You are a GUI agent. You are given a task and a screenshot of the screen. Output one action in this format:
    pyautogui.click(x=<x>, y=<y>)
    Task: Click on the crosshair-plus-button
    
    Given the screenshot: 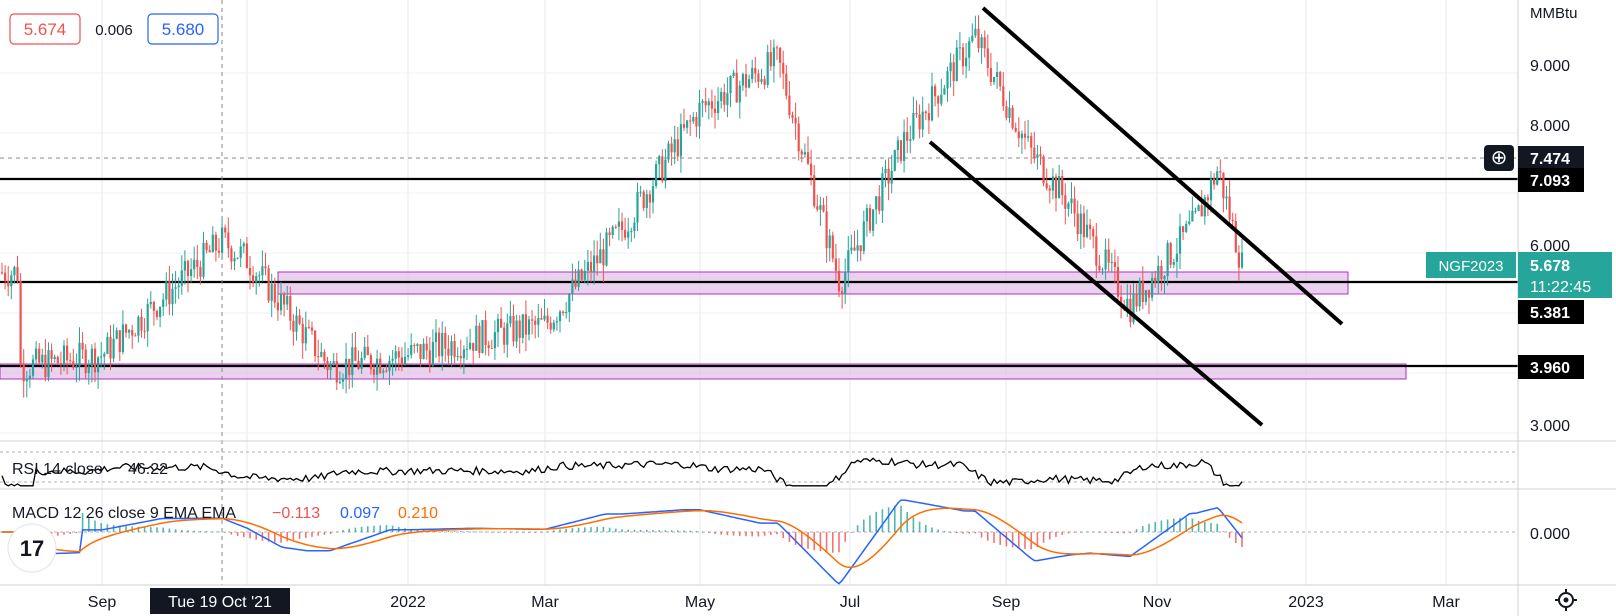 What is the action you would take?
    pyautogui.click(x=1499, y=158)
    